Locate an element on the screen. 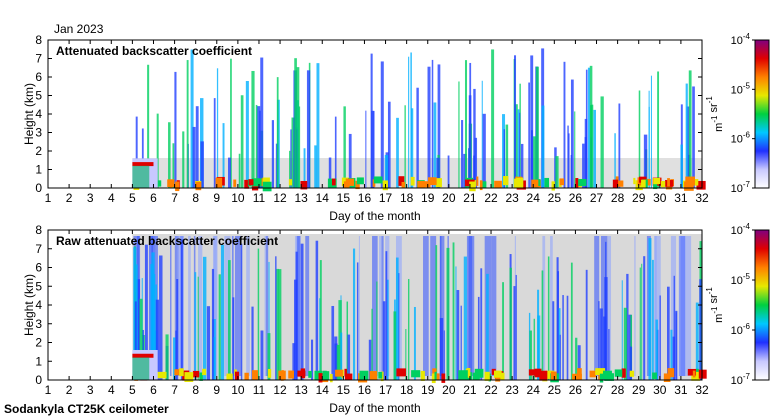 This screenshot has width=780, height=420. x-axis-label: Day of the month is located at coordinates (374, 216).